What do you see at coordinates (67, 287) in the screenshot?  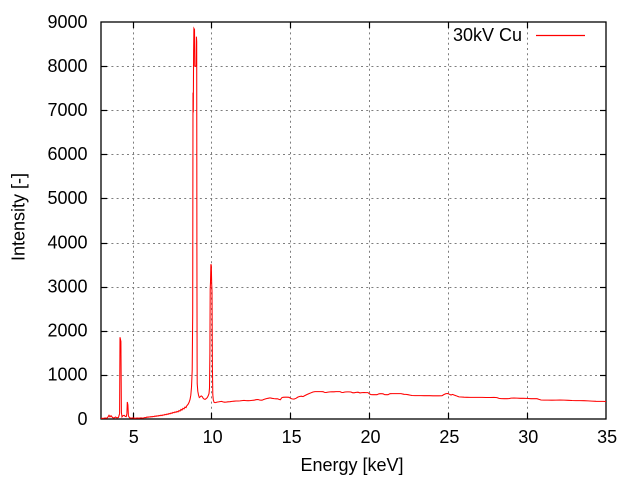 I see `svg-text: 3000` at bounding box center [67, 287].